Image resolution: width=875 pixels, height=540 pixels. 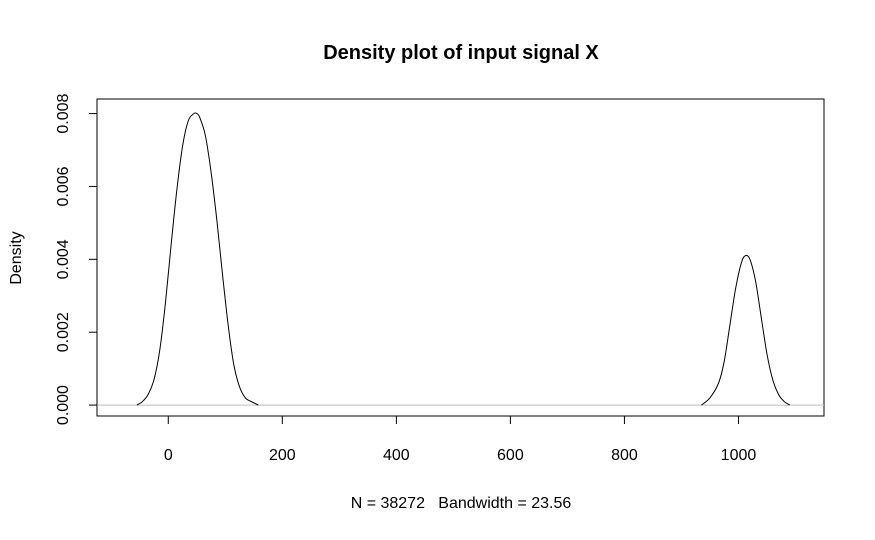 I want to click on x-tick-label: 0, so click(x=168, y=455).